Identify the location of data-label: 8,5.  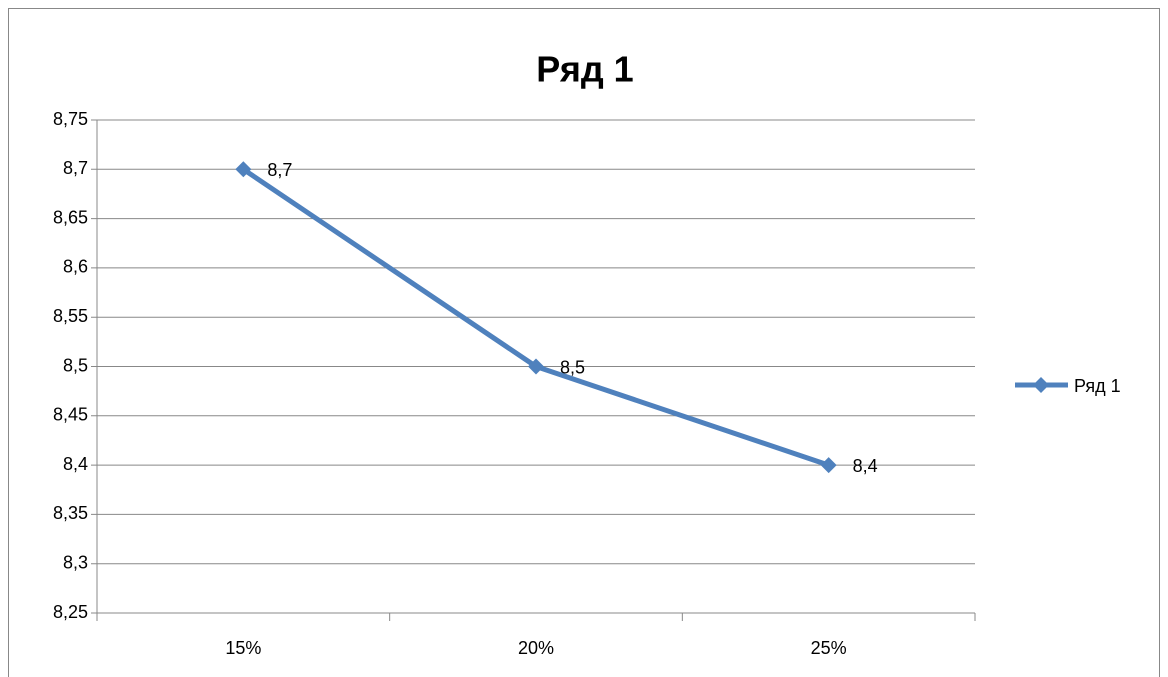
(572, 367).